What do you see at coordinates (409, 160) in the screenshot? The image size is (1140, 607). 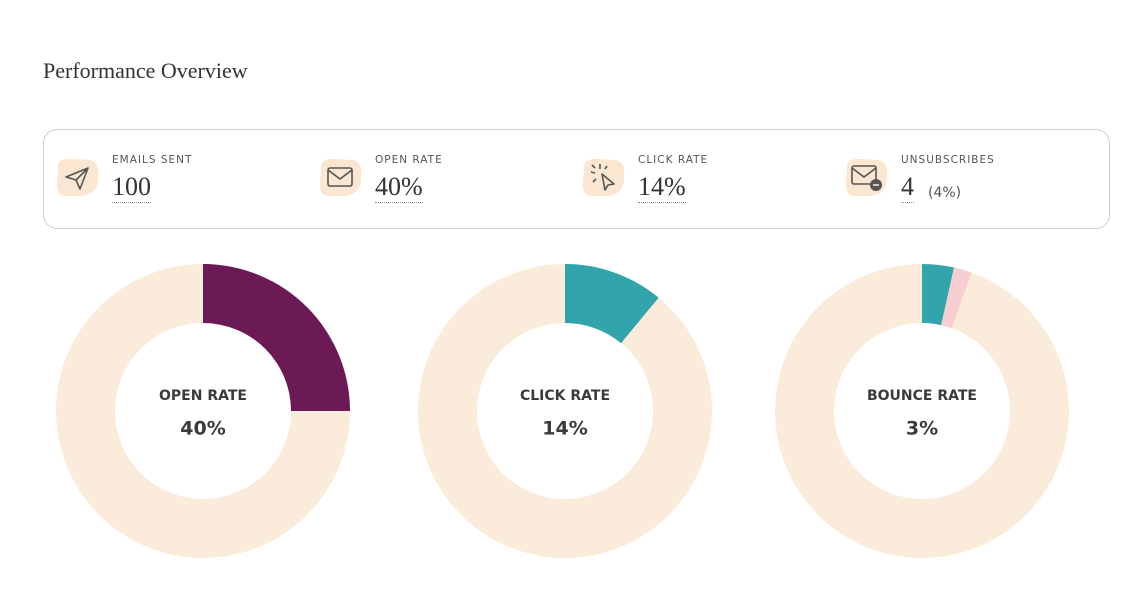 I see `stat-label: OPEN RATE` at bounding box center [409, 160].